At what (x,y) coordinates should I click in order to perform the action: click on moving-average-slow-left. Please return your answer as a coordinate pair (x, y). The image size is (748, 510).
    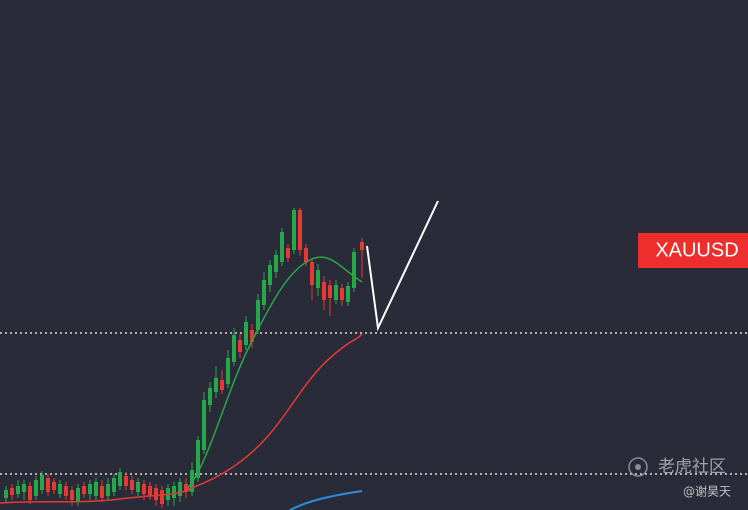
    Looking at the image, I should click on (95, 496).